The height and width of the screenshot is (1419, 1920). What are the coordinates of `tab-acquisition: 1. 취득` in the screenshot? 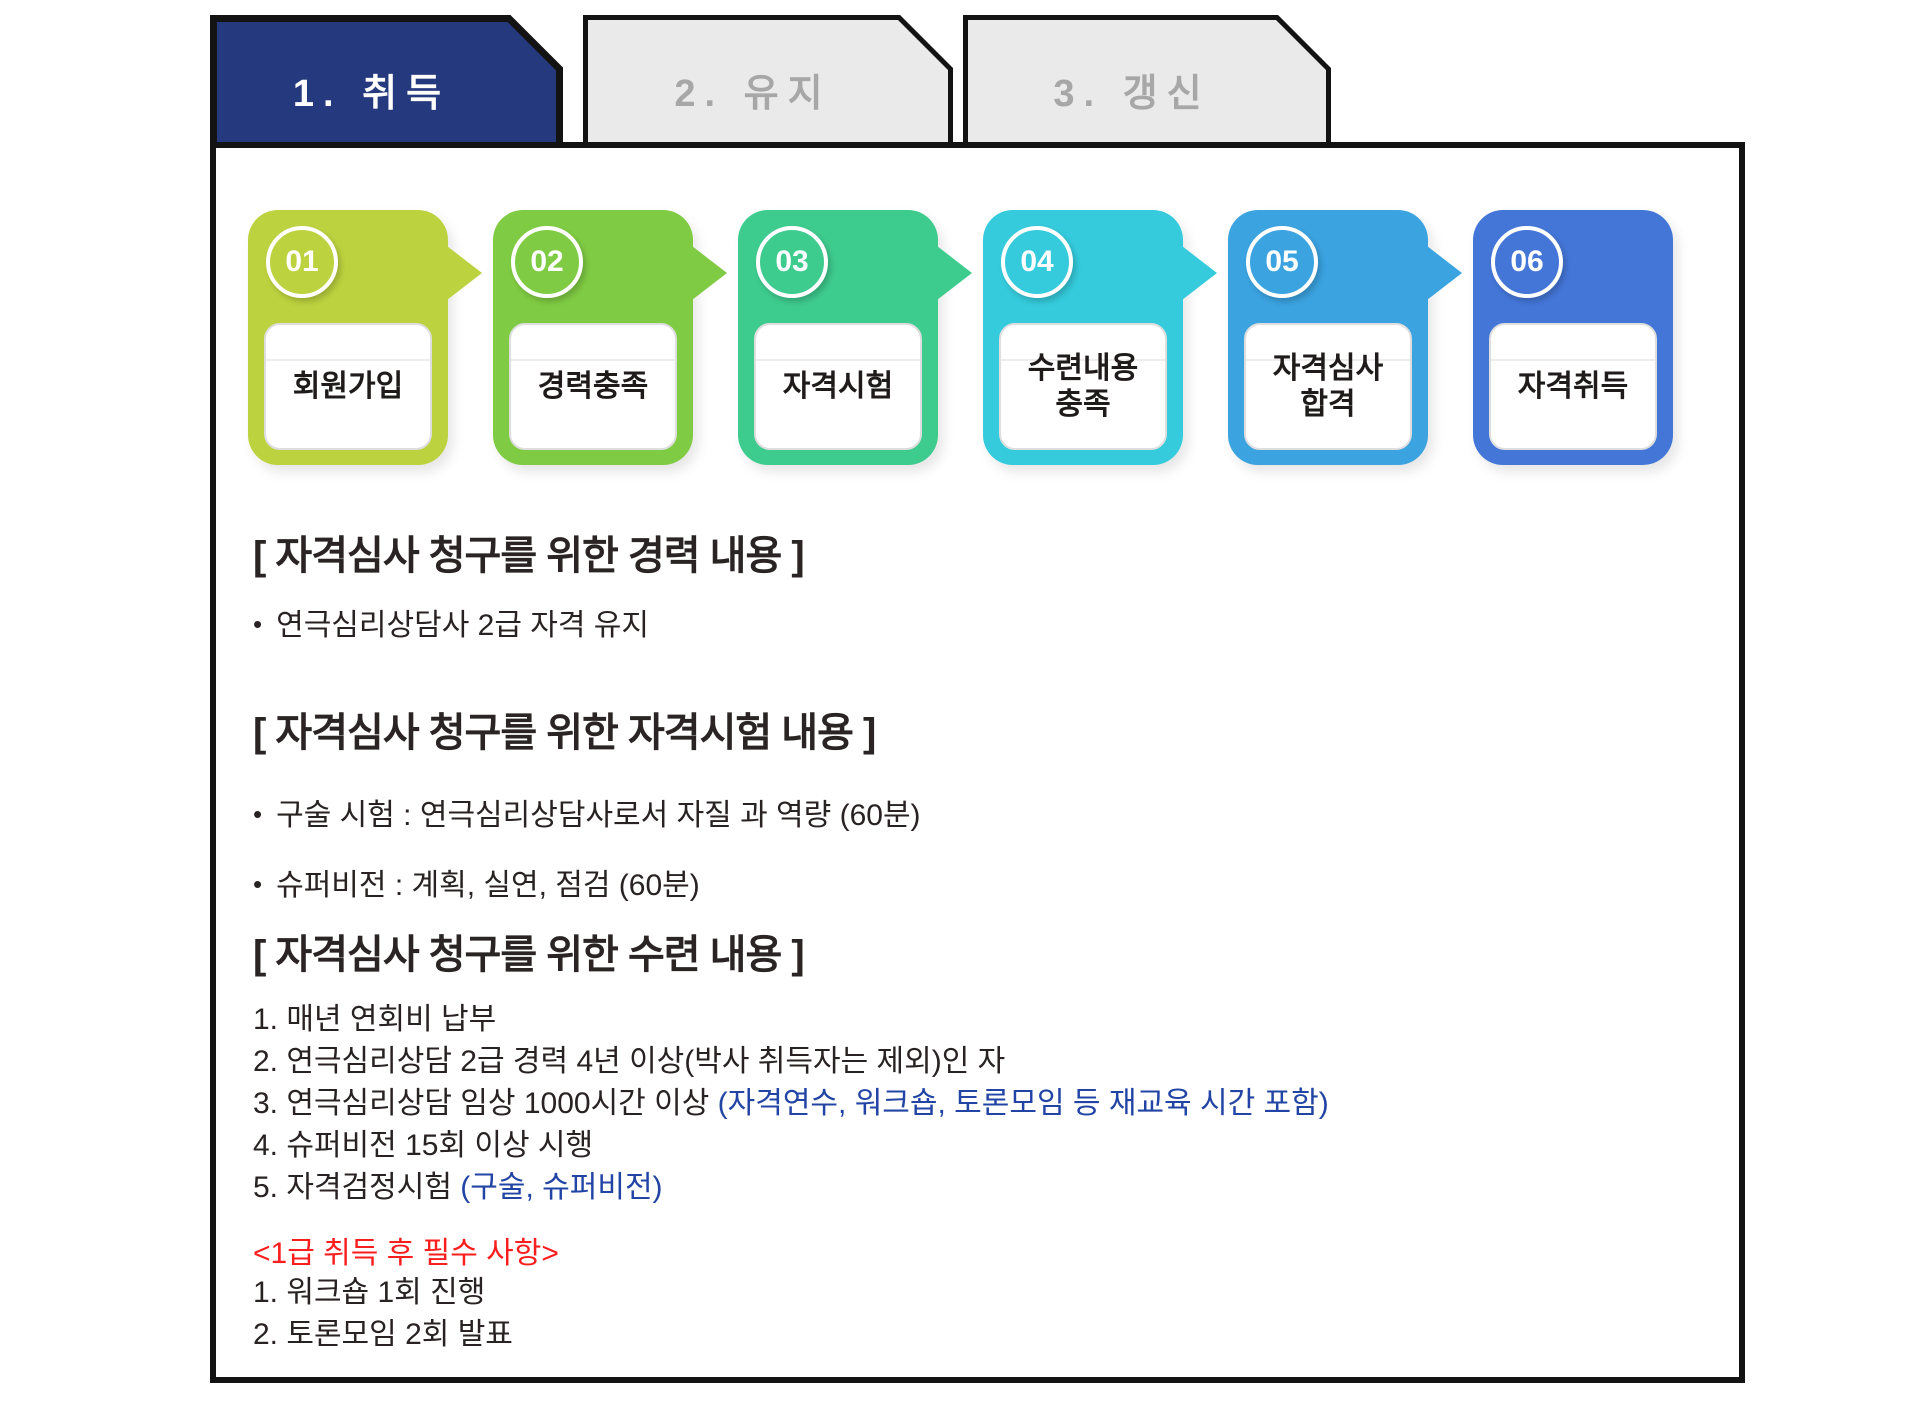 It's located at (386, 78).